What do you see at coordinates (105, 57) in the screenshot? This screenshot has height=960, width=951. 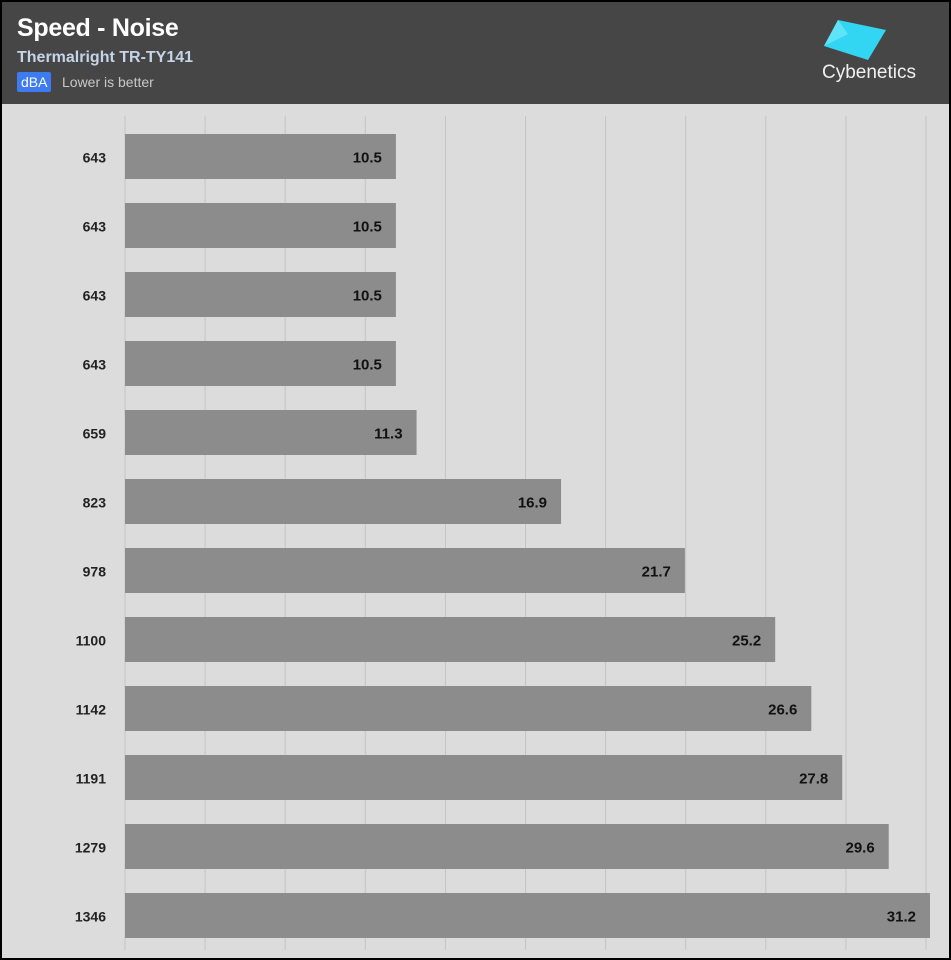 I see `chart-subtitle: Thermalright TR-TY141` at bounding box center [105, 57].